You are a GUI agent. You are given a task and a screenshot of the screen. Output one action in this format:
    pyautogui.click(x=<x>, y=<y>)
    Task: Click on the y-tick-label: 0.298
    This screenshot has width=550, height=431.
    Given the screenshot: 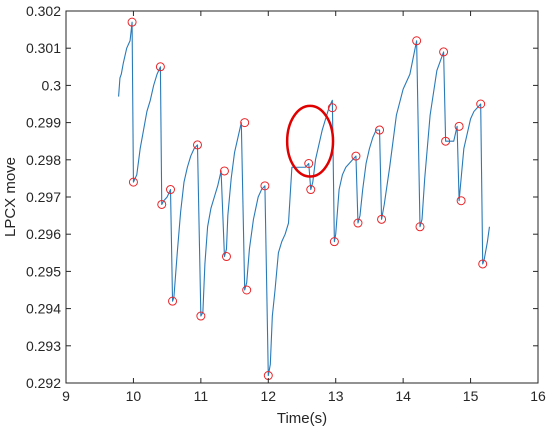 What is the action you would take?
    pyautogui.click(x=43, y=160)
    